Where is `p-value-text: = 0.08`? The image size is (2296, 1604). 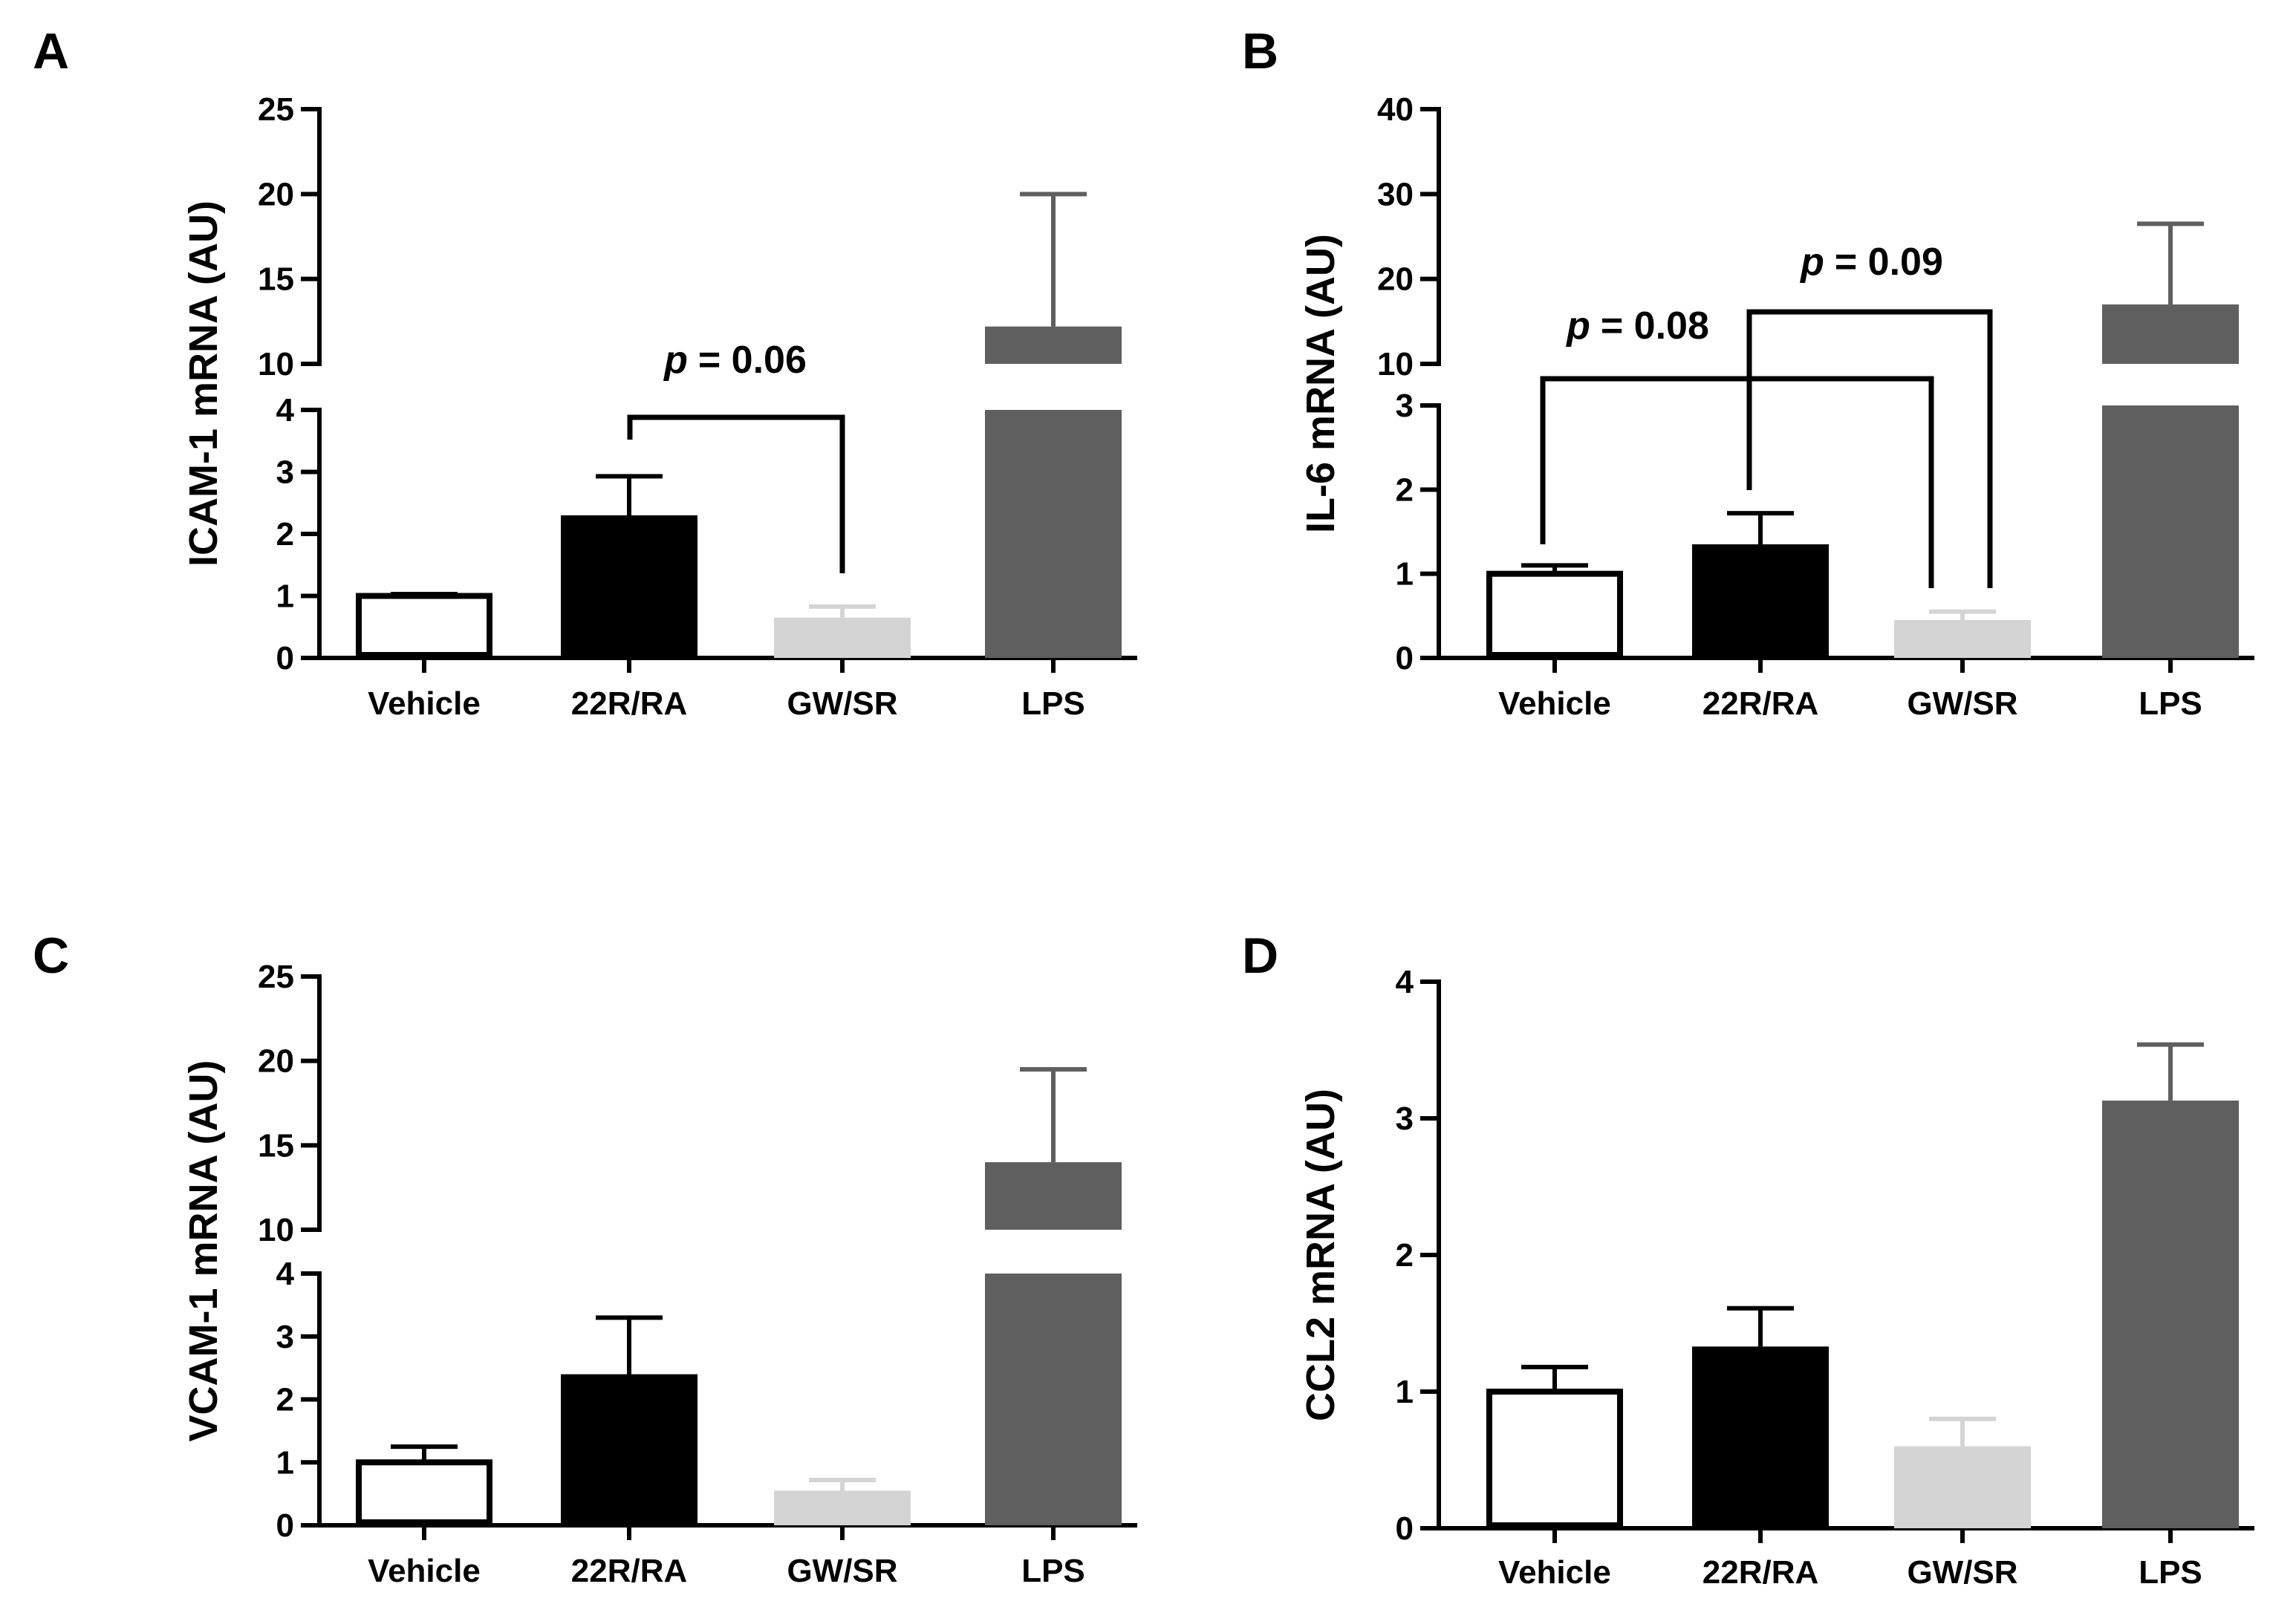
p-value-text: = 0.08 is located at coordinates (1655, 326).